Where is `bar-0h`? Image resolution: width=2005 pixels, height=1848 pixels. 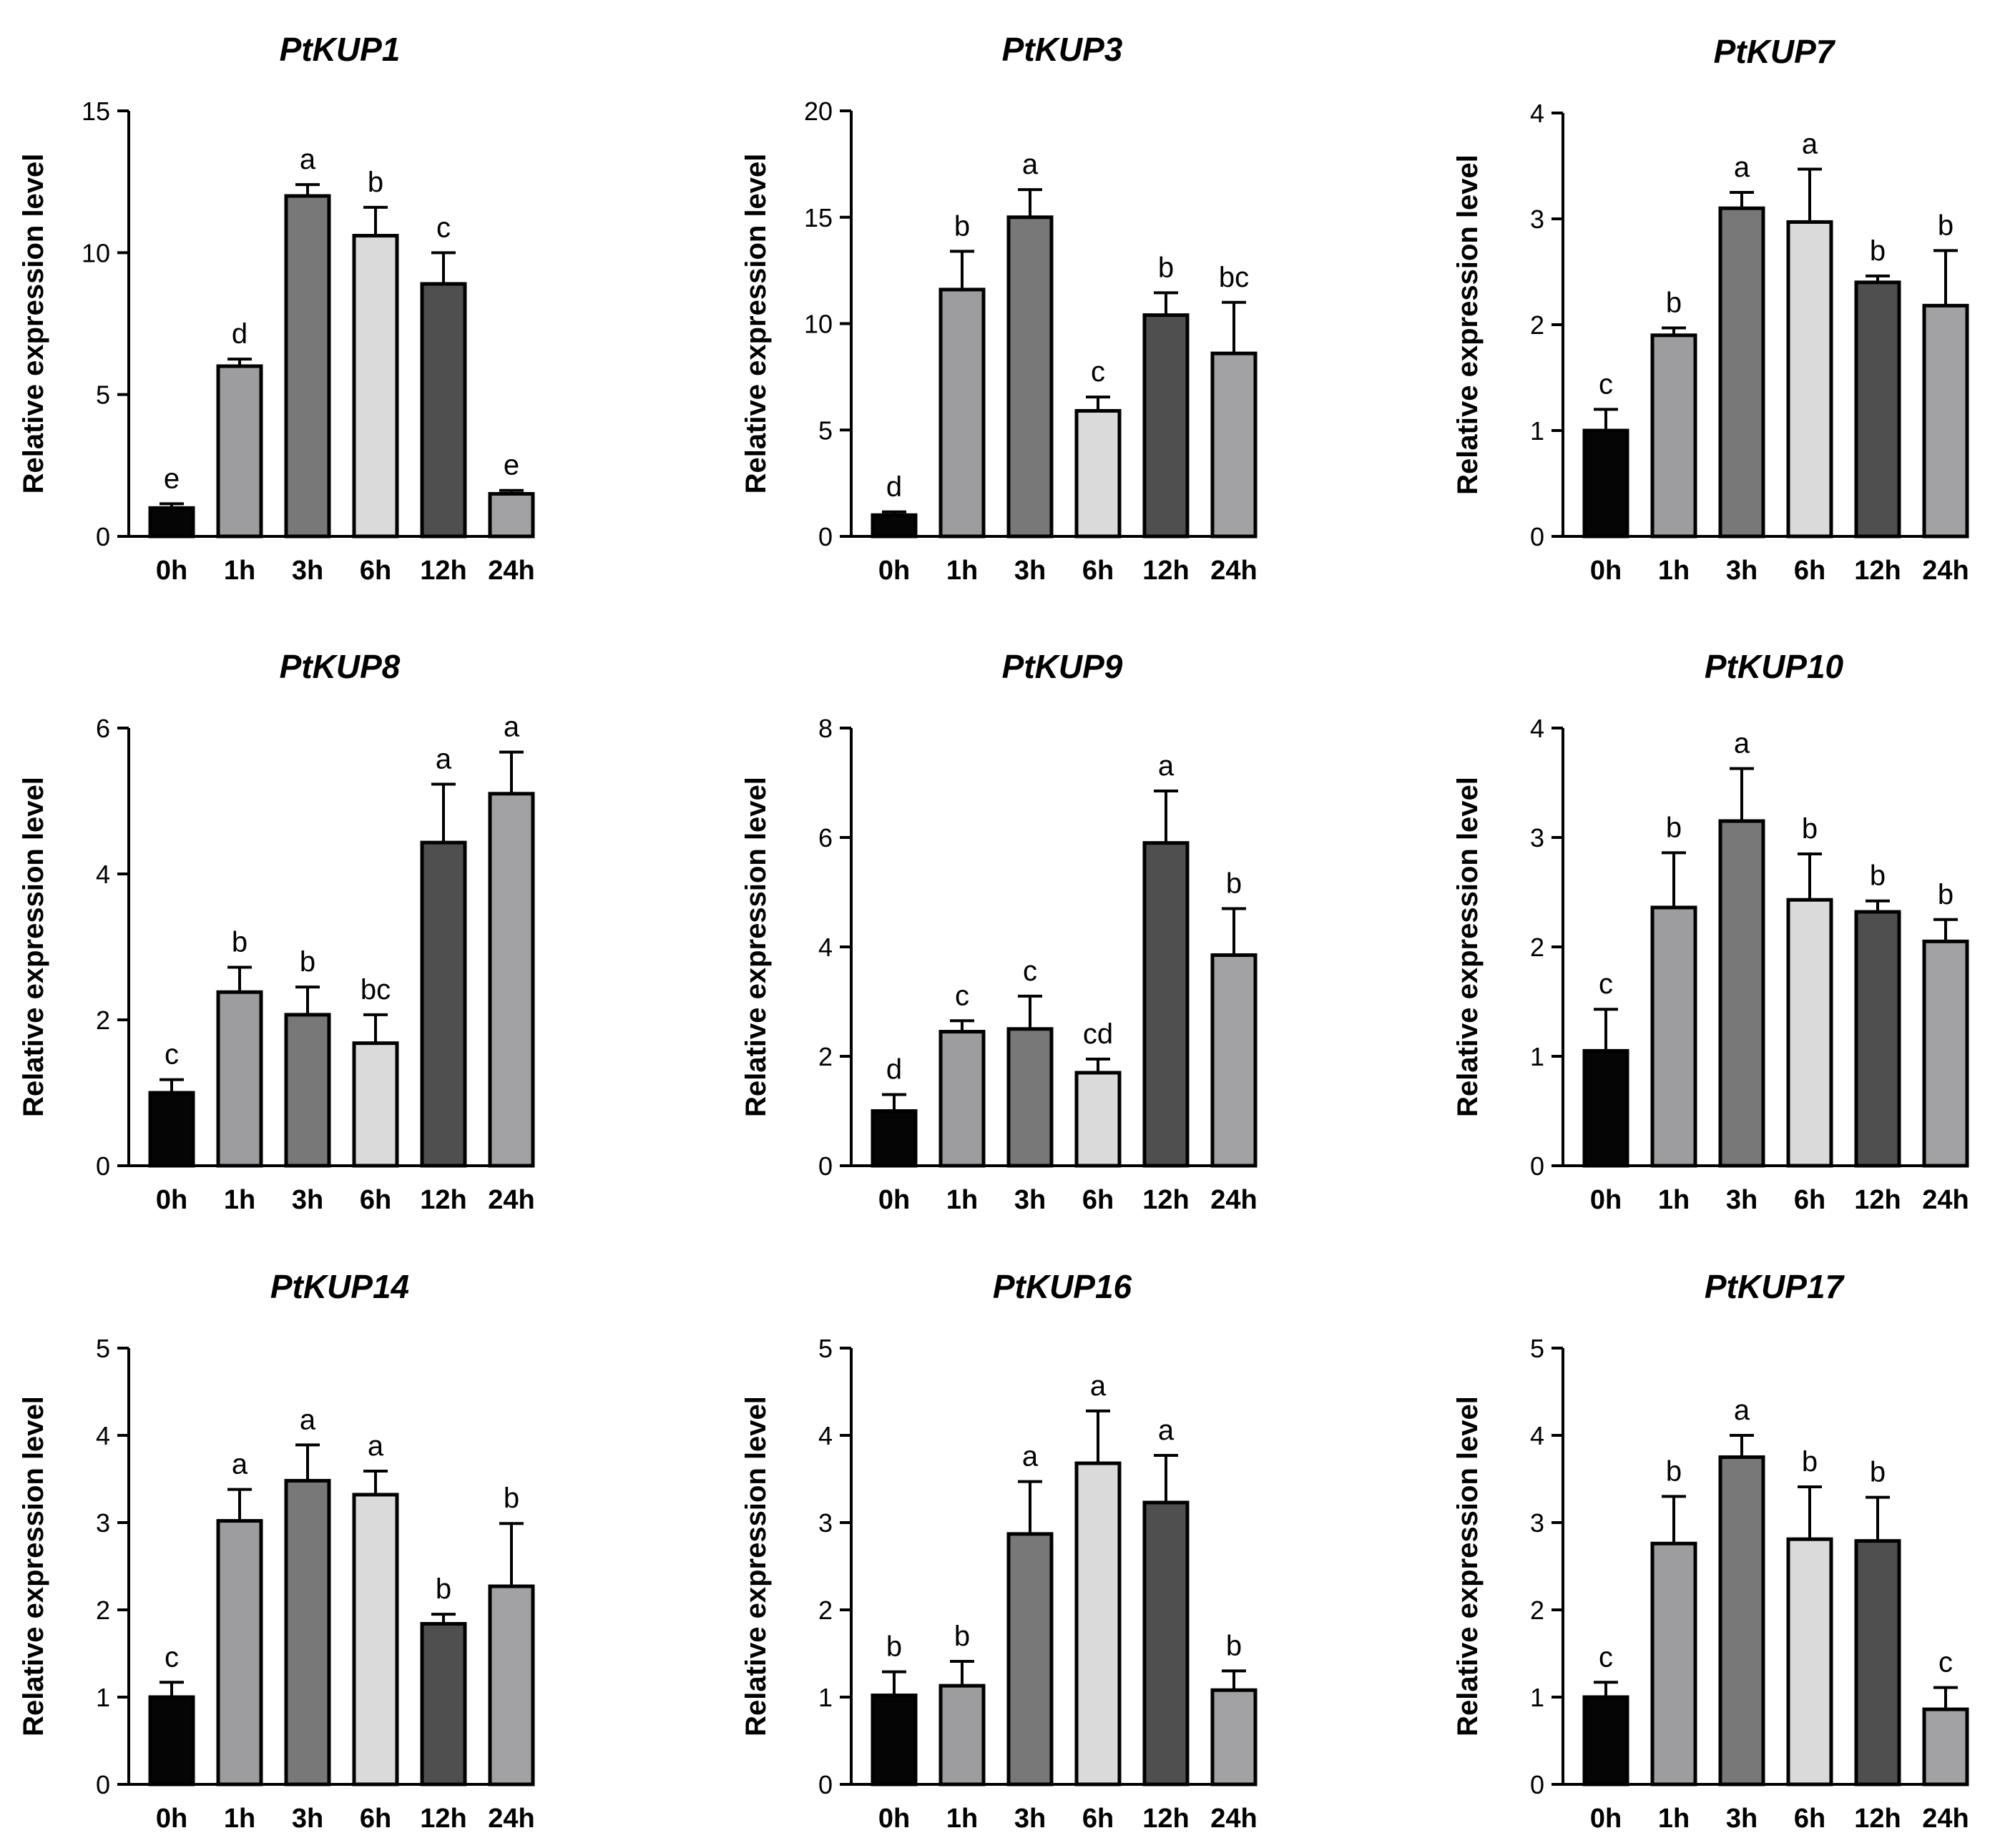 bar-0h is located at coordinates (171, 522).